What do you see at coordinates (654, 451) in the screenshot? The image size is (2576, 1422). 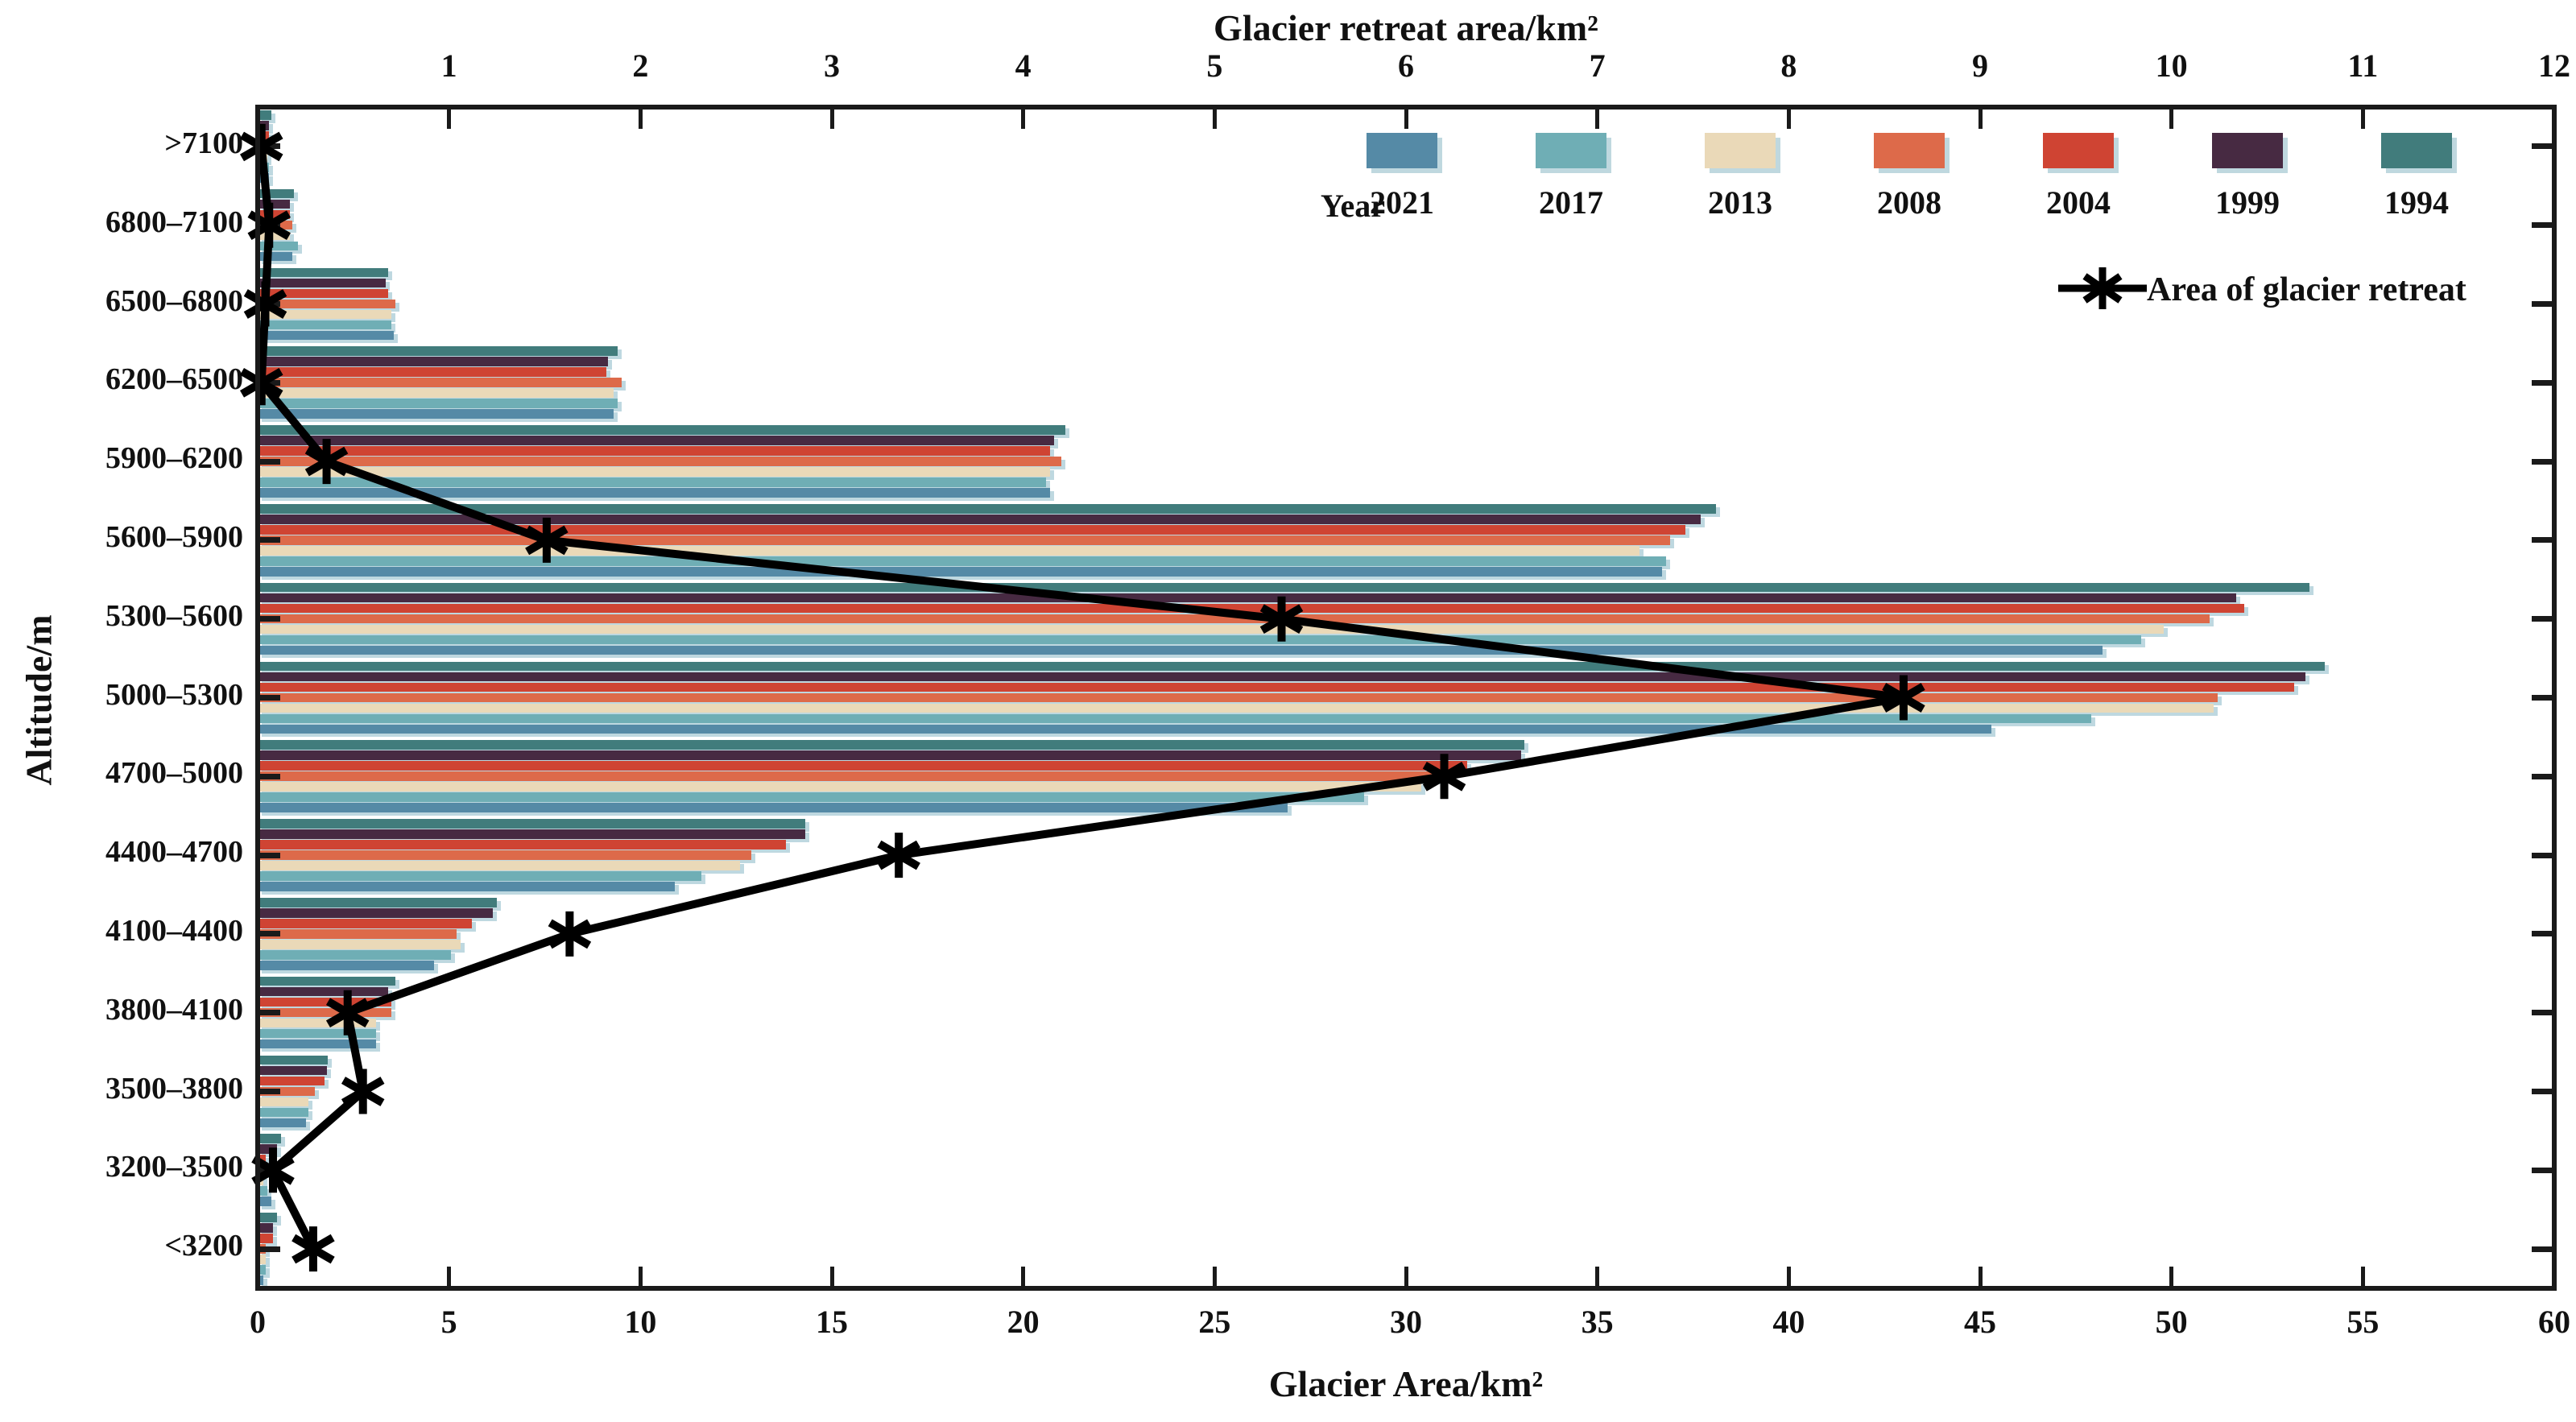 I see `bar-2004-band4` at bounding box center [654, 451].